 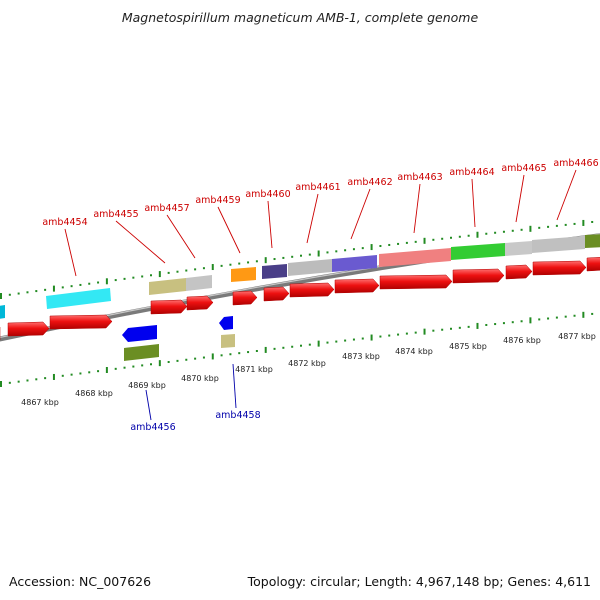 What do you see at coordinates (522, 340) in the screenshot?
I see `kbp-label: 4876 kbp` at bounding box center [522, 340].